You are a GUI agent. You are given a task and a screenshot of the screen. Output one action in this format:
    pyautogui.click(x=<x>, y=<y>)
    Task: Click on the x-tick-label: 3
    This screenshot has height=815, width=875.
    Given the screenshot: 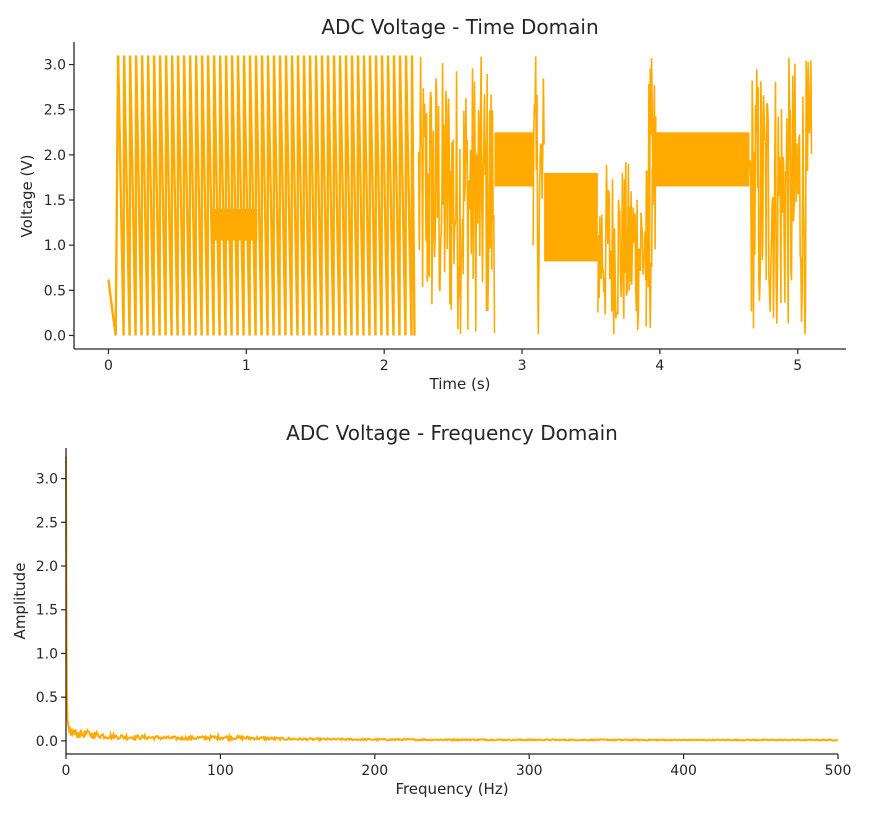 What is the action you would take?
    pyautogui.click(x=522, y=366)
    